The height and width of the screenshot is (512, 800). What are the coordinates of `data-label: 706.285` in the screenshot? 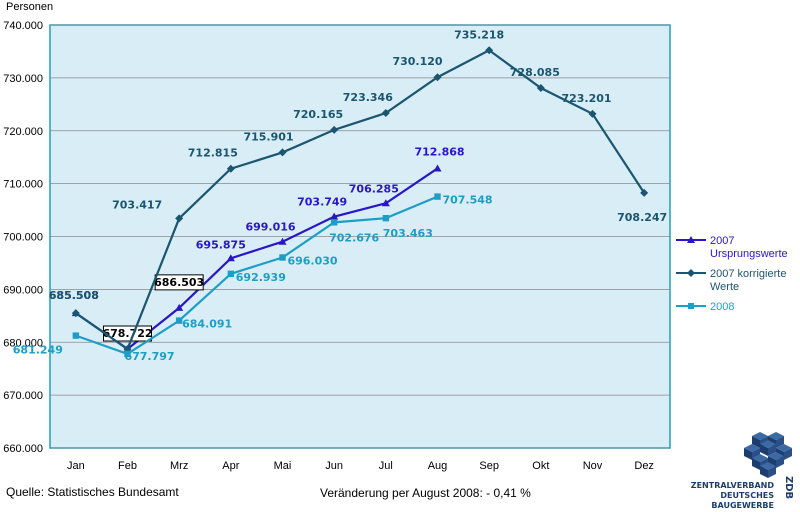 It's located at (374, 188).